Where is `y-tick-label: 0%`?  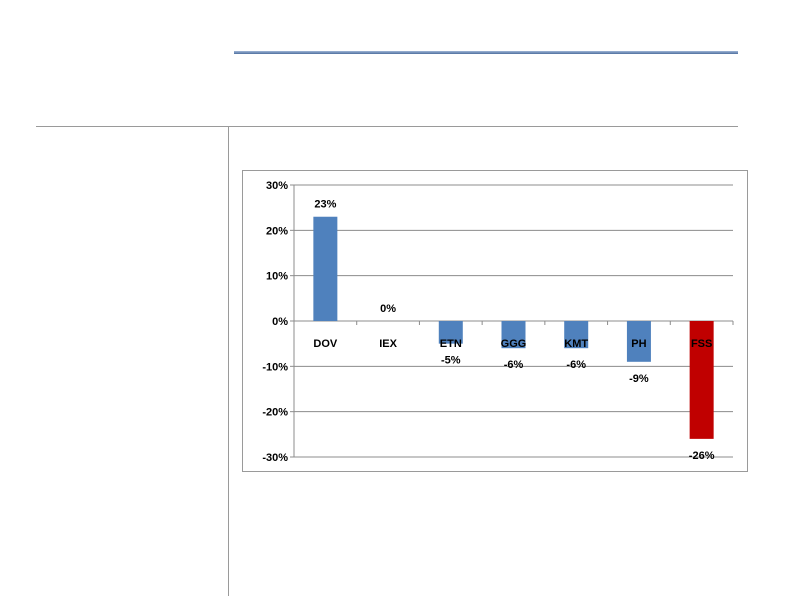
y-tick-label: 0% is located at coordinates (280, 322).